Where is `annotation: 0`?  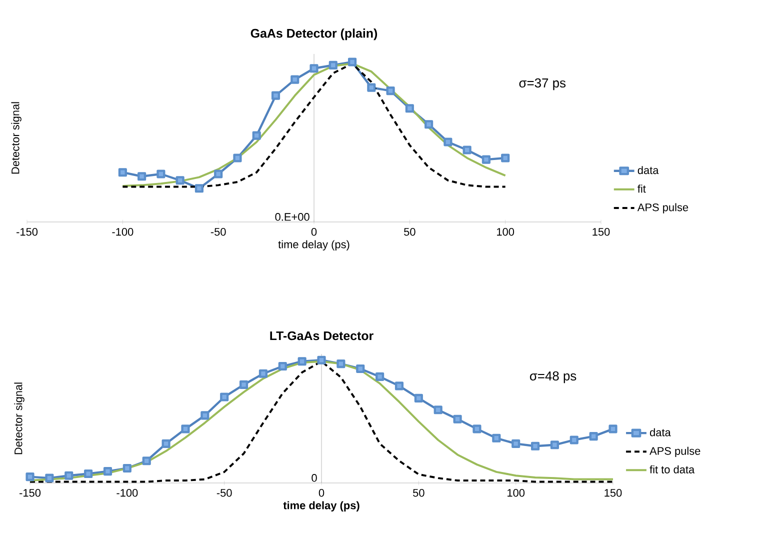 annotation: 0 is located at coordinates (314, 478).